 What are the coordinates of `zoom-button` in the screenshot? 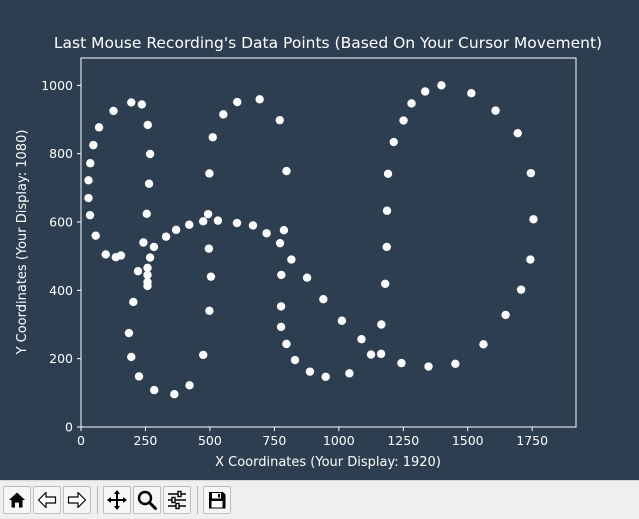 It's located at (147, 500).